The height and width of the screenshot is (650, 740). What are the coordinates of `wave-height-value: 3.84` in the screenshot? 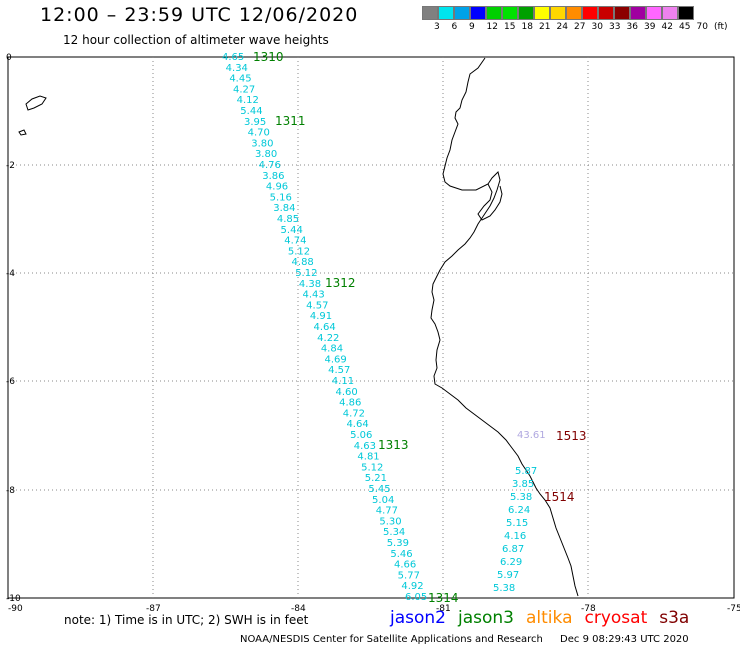 It's located at (284, 208).